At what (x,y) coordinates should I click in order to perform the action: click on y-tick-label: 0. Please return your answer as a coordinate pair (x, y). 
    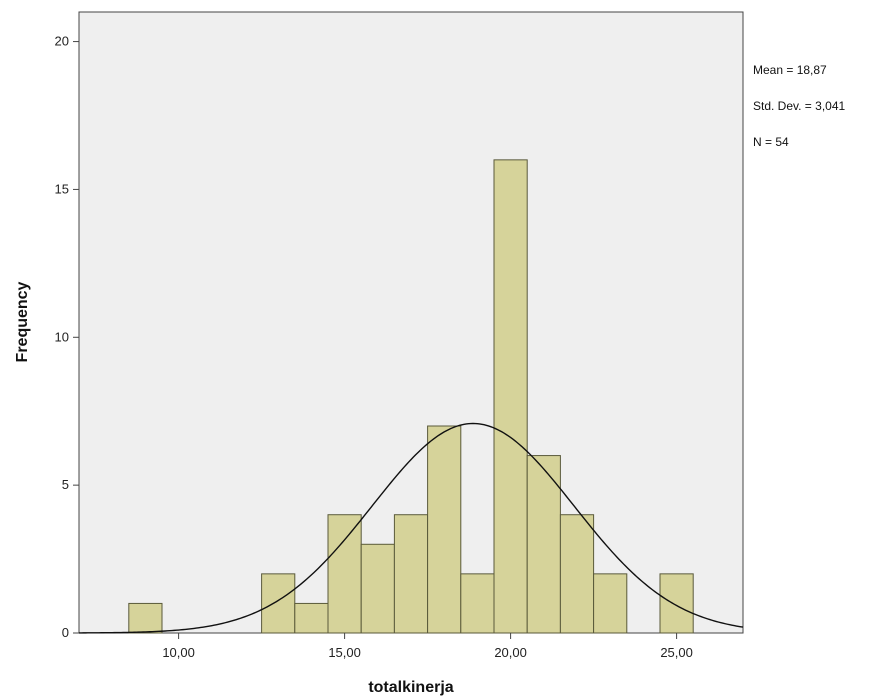
    Looking at the image, I should click on (65, 632).